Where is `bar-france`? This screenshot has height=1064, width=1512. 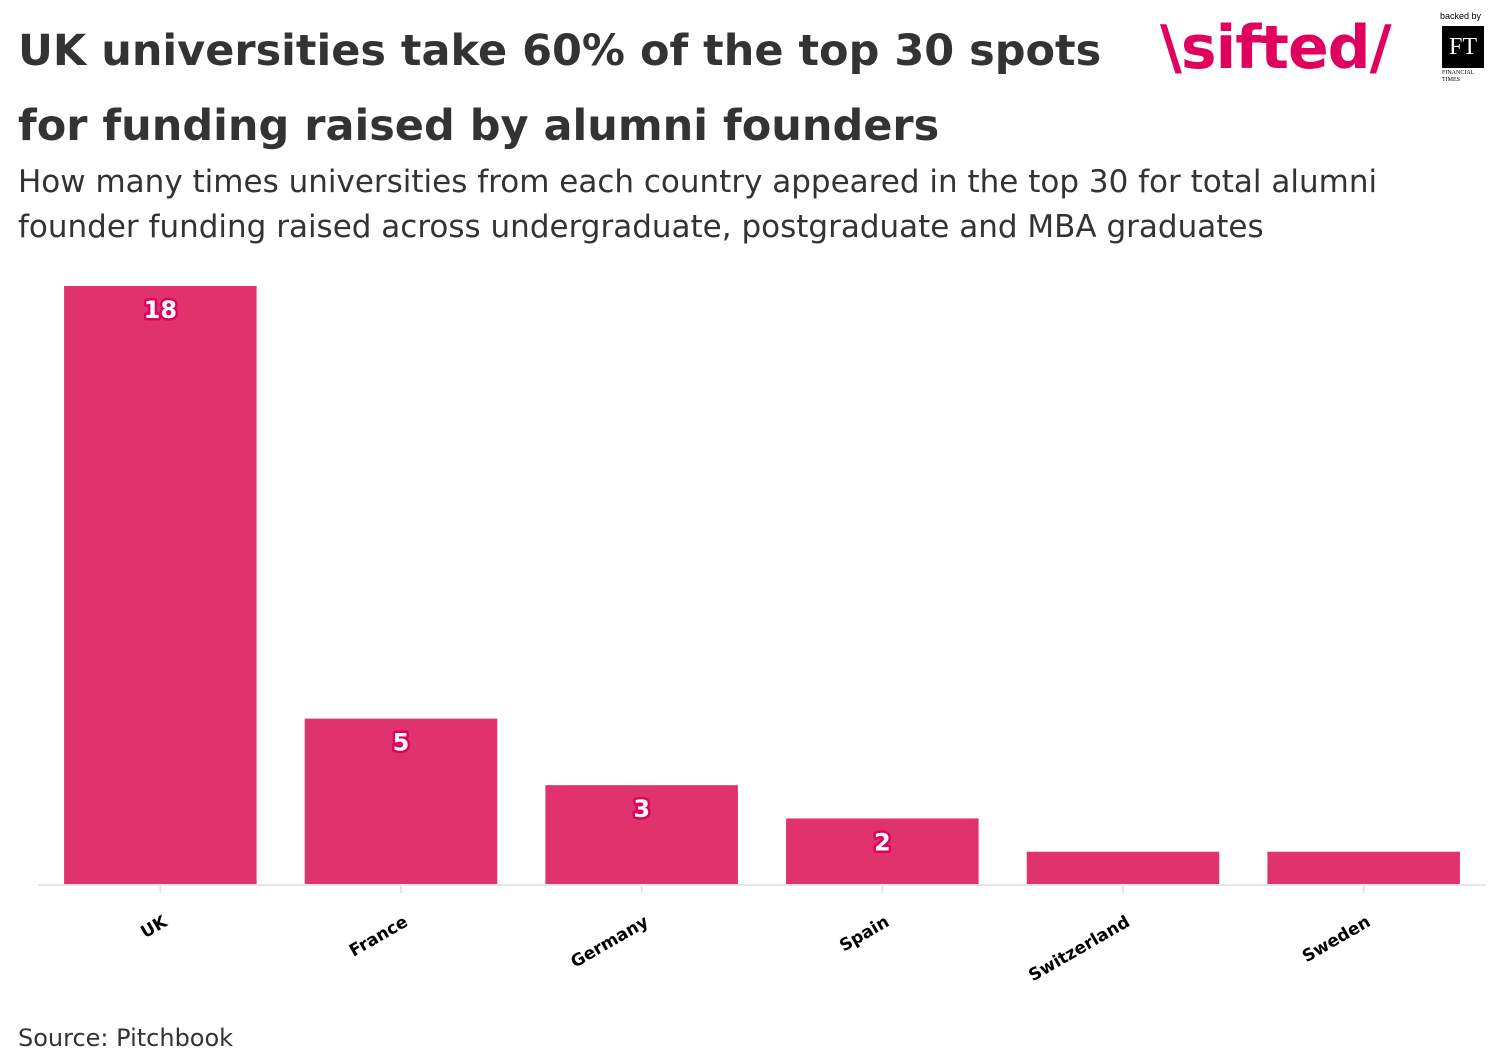
bar-france is located at coordinates (401, 801).